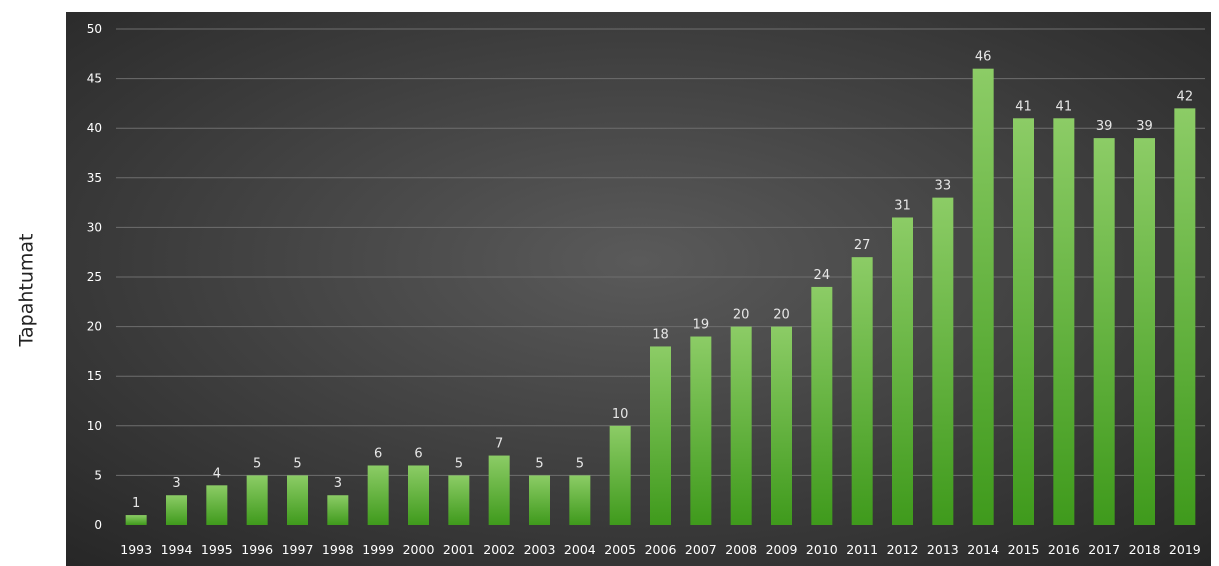  I want to click on bar-1999, so click(378, 495).